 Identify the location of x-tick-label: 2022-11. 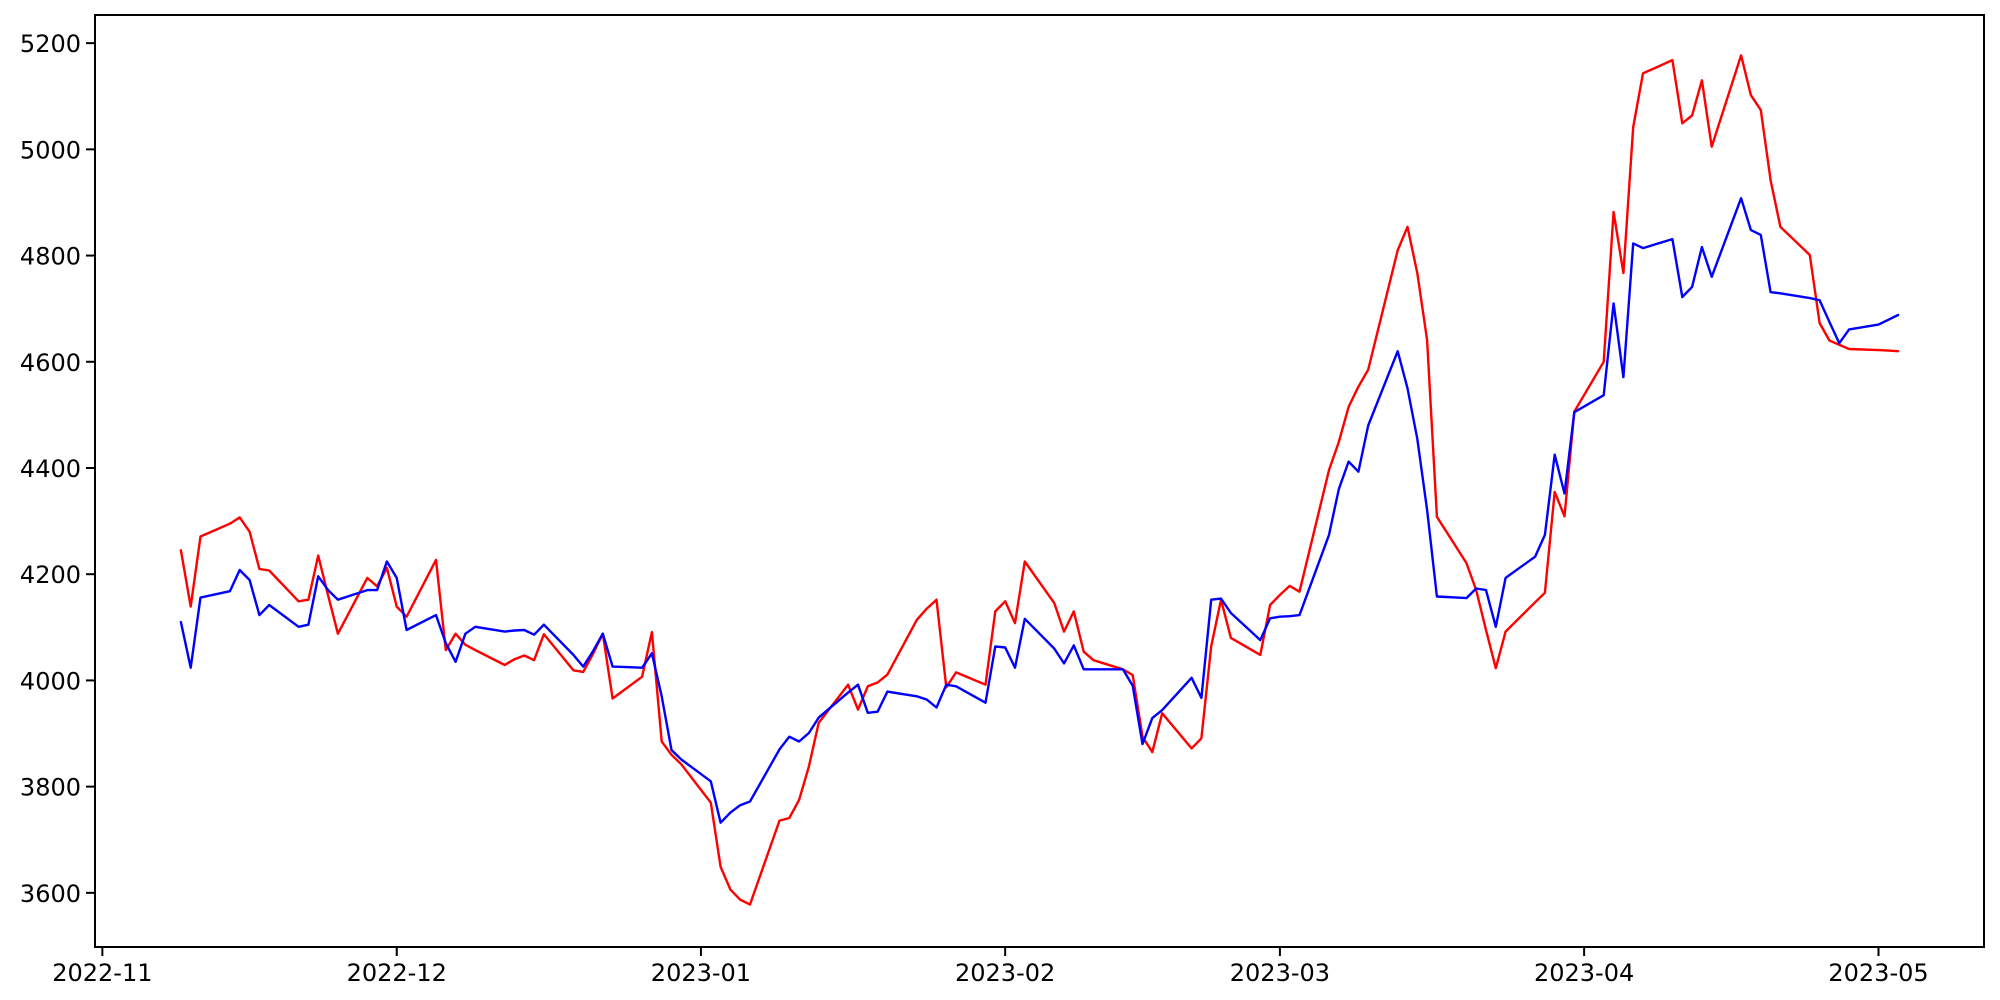
(102, 973).